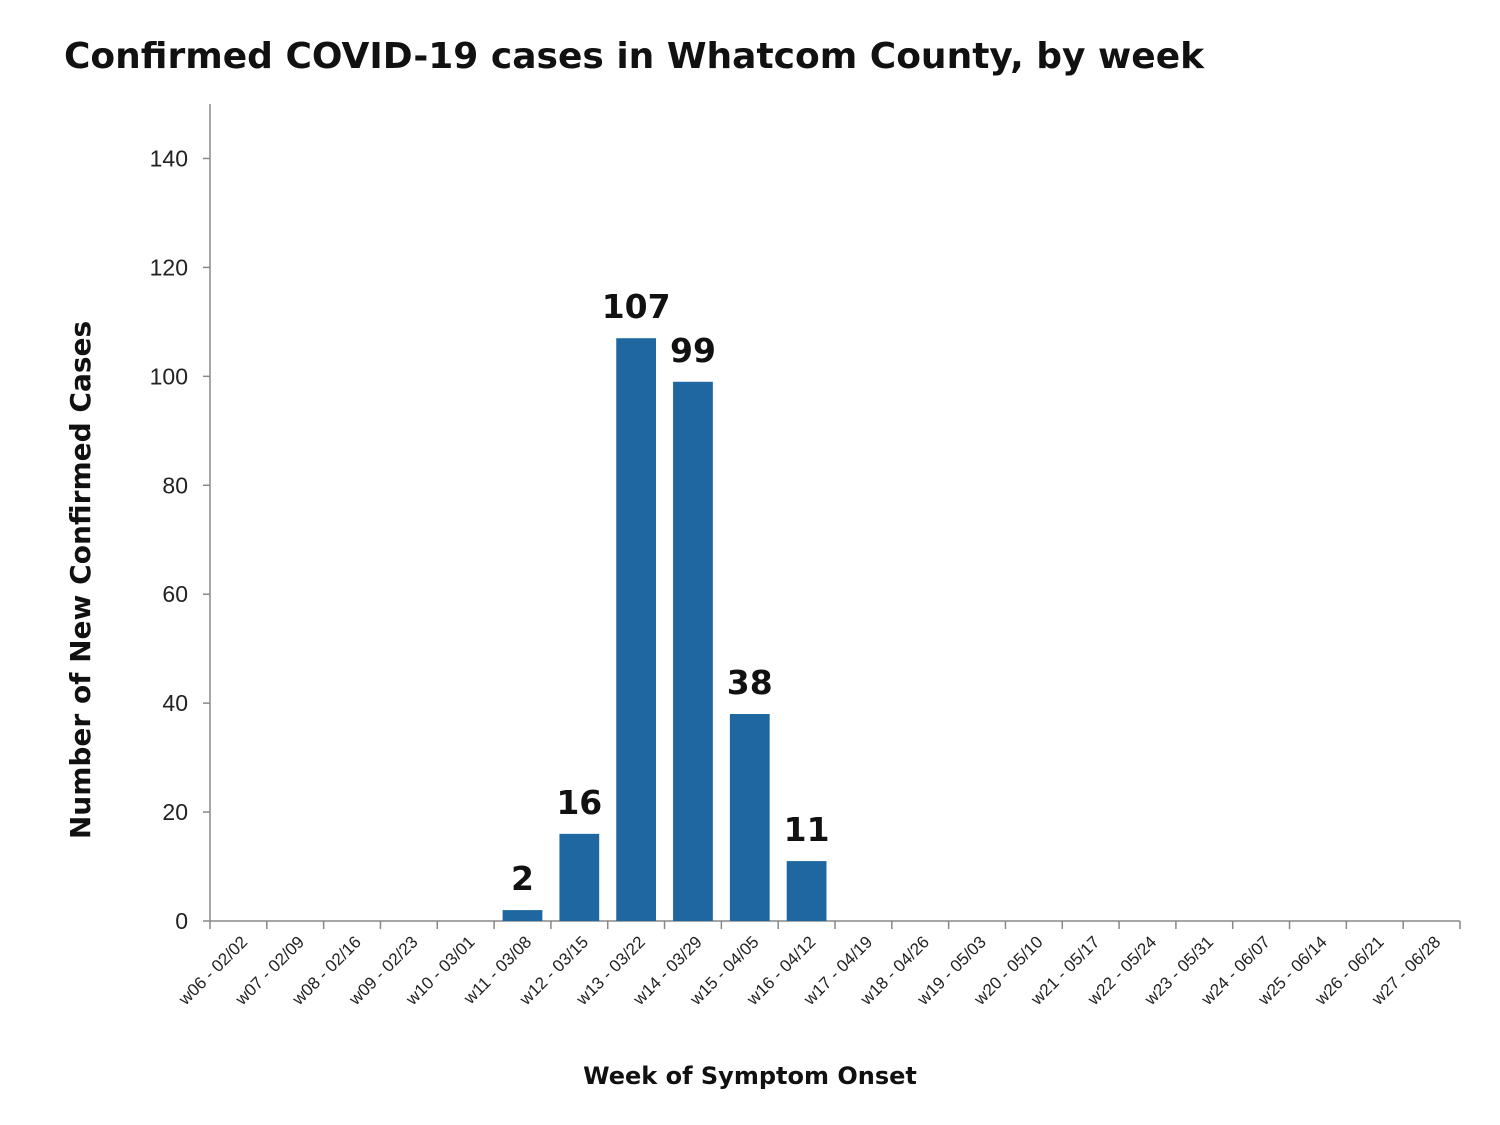 The height and width of the screenshot is (1125, 1500). What do you see at coordinates (181, 921) in the screenshot?
I see `y-tick-label: 0` at bounding box center [181, 921].